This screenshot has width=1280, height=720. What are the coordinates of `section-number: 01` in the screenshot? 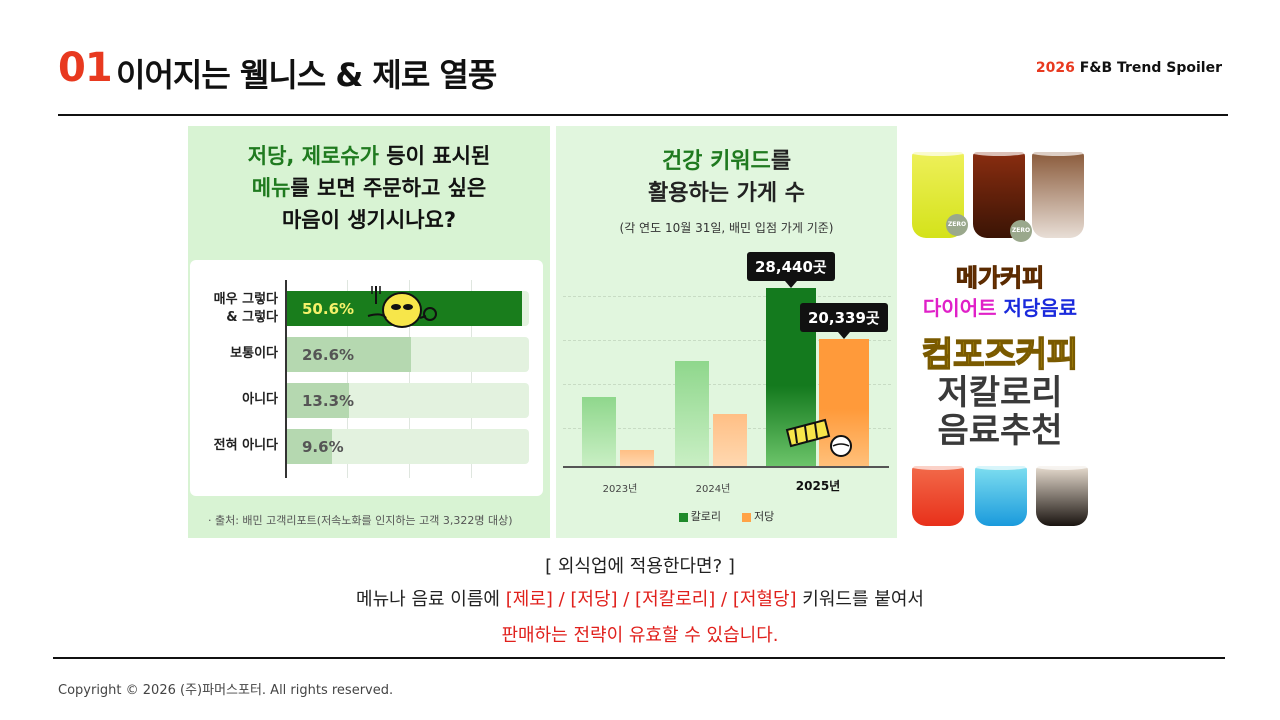 It's located at (85, 68).